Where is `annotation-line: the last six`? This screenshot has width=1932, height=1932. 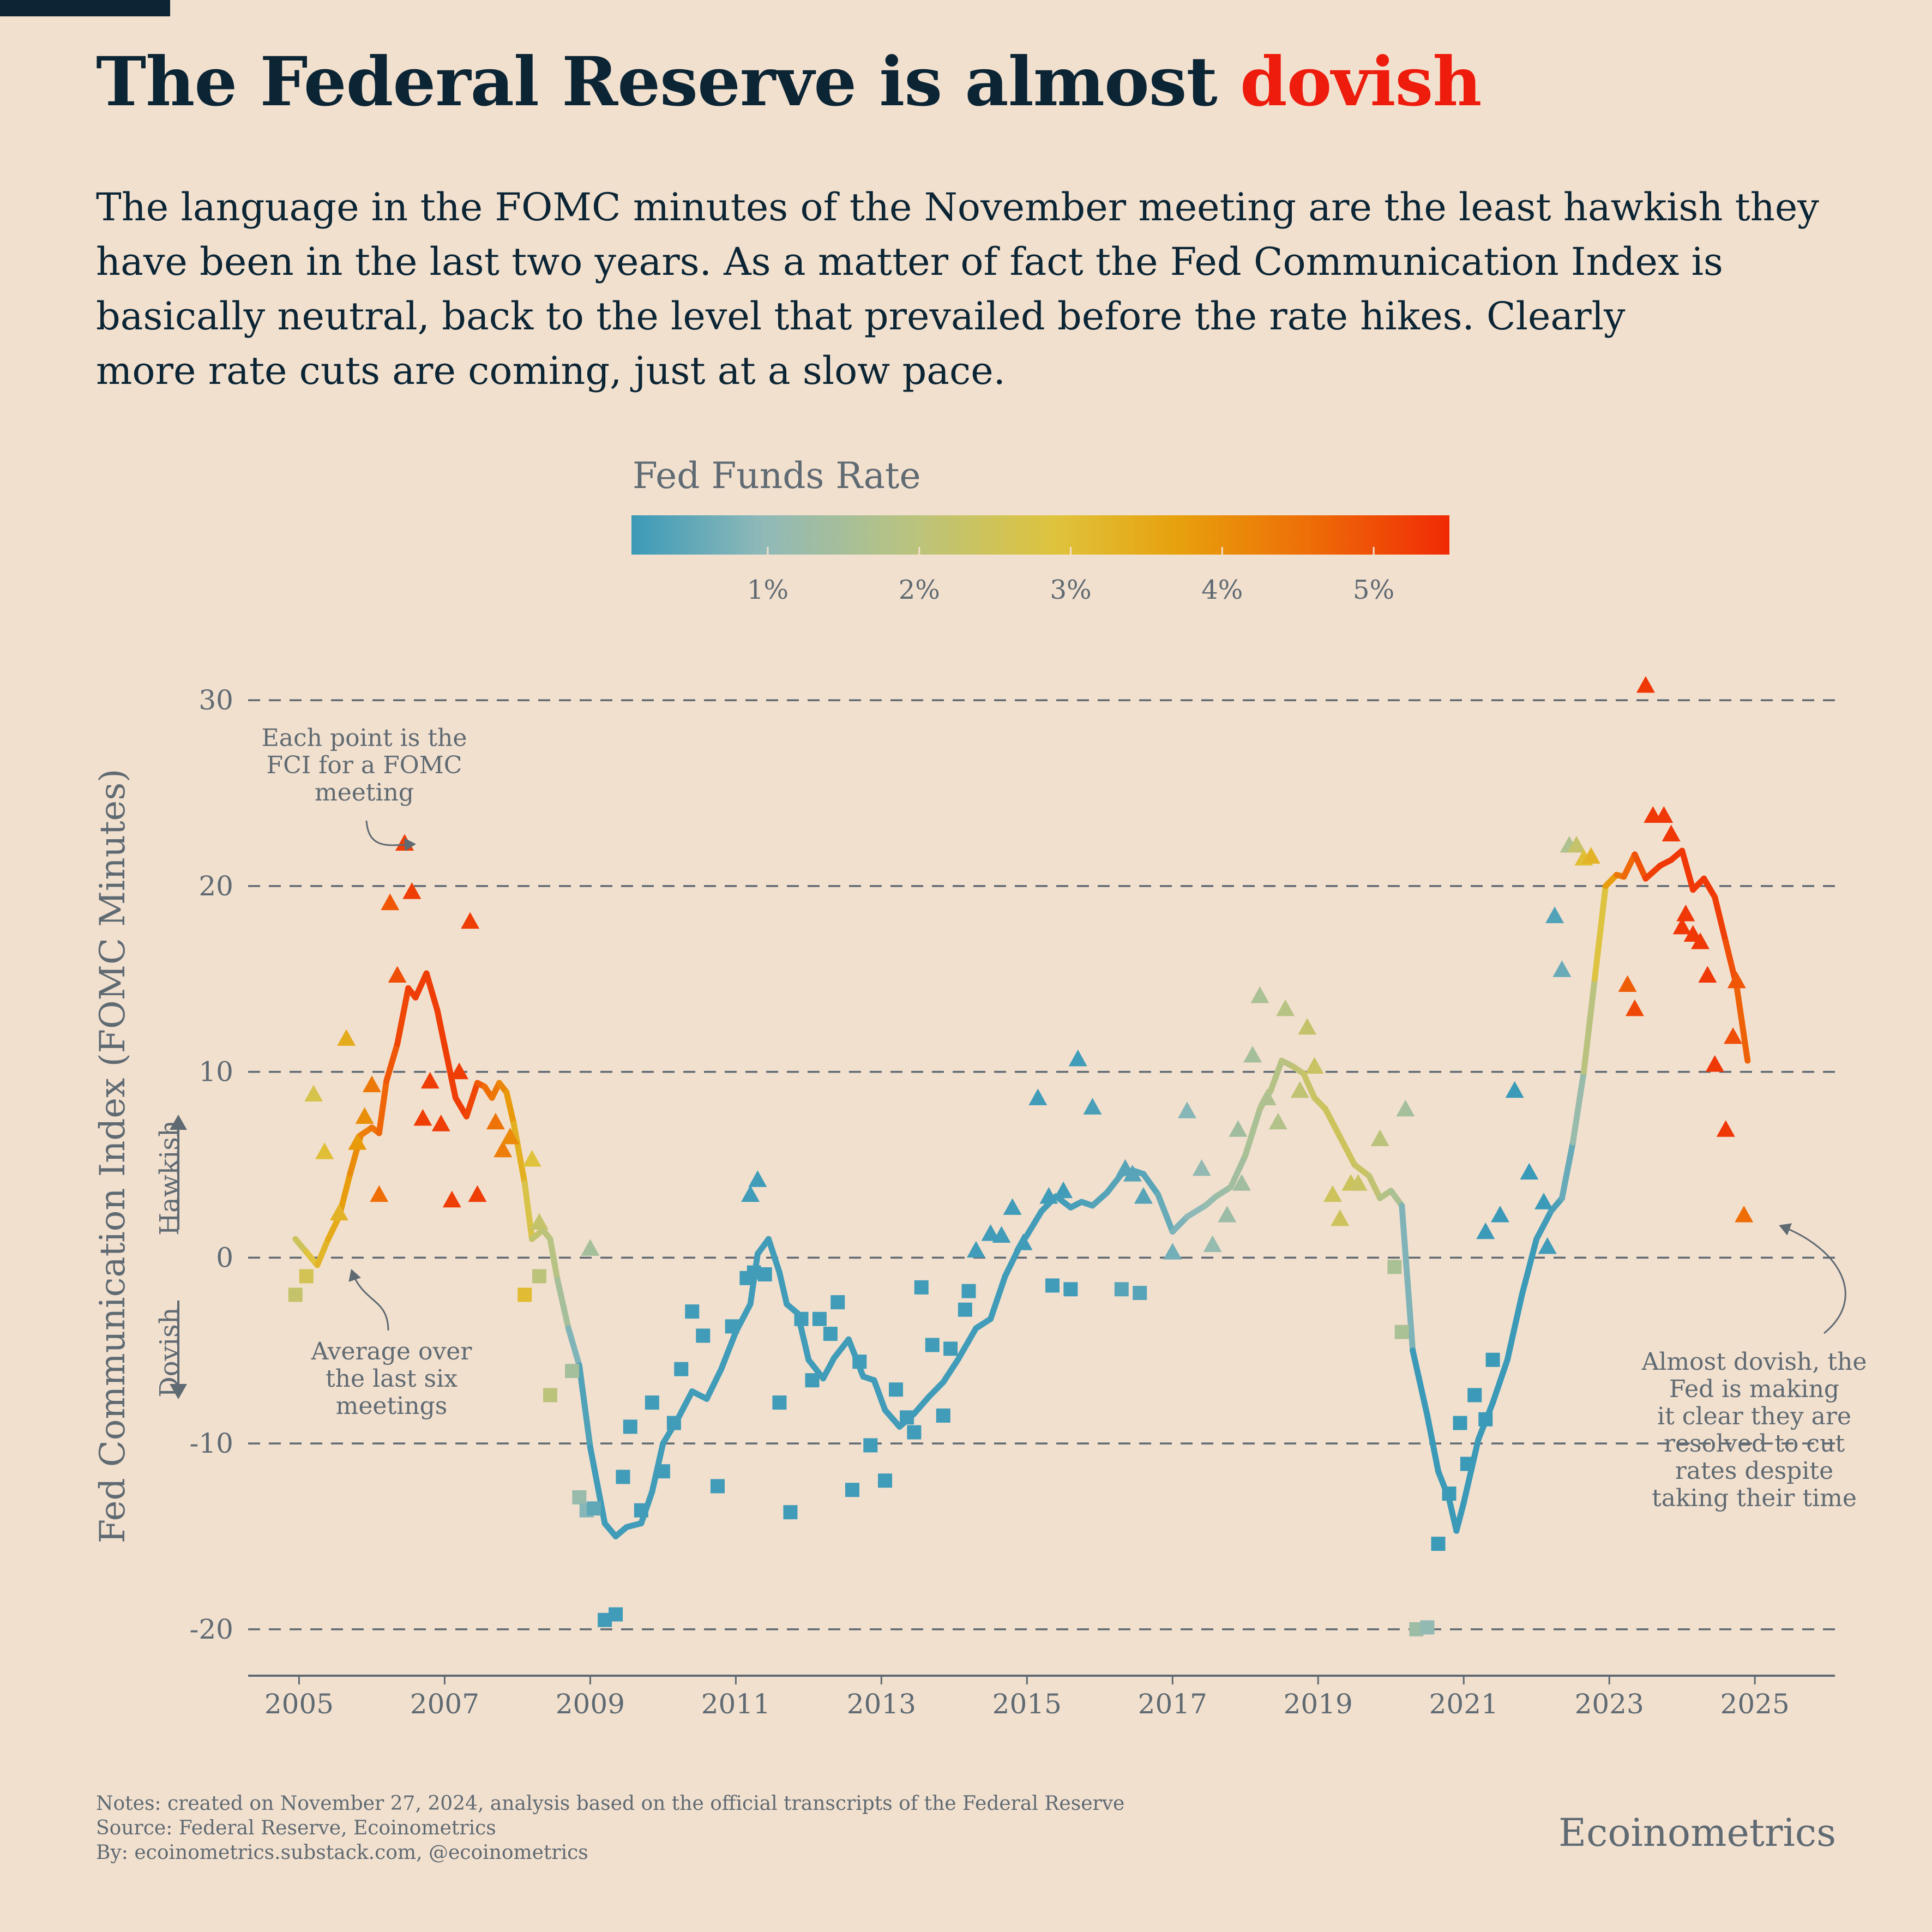
annotation-line: the last six is located at coordinates (392, 1379).